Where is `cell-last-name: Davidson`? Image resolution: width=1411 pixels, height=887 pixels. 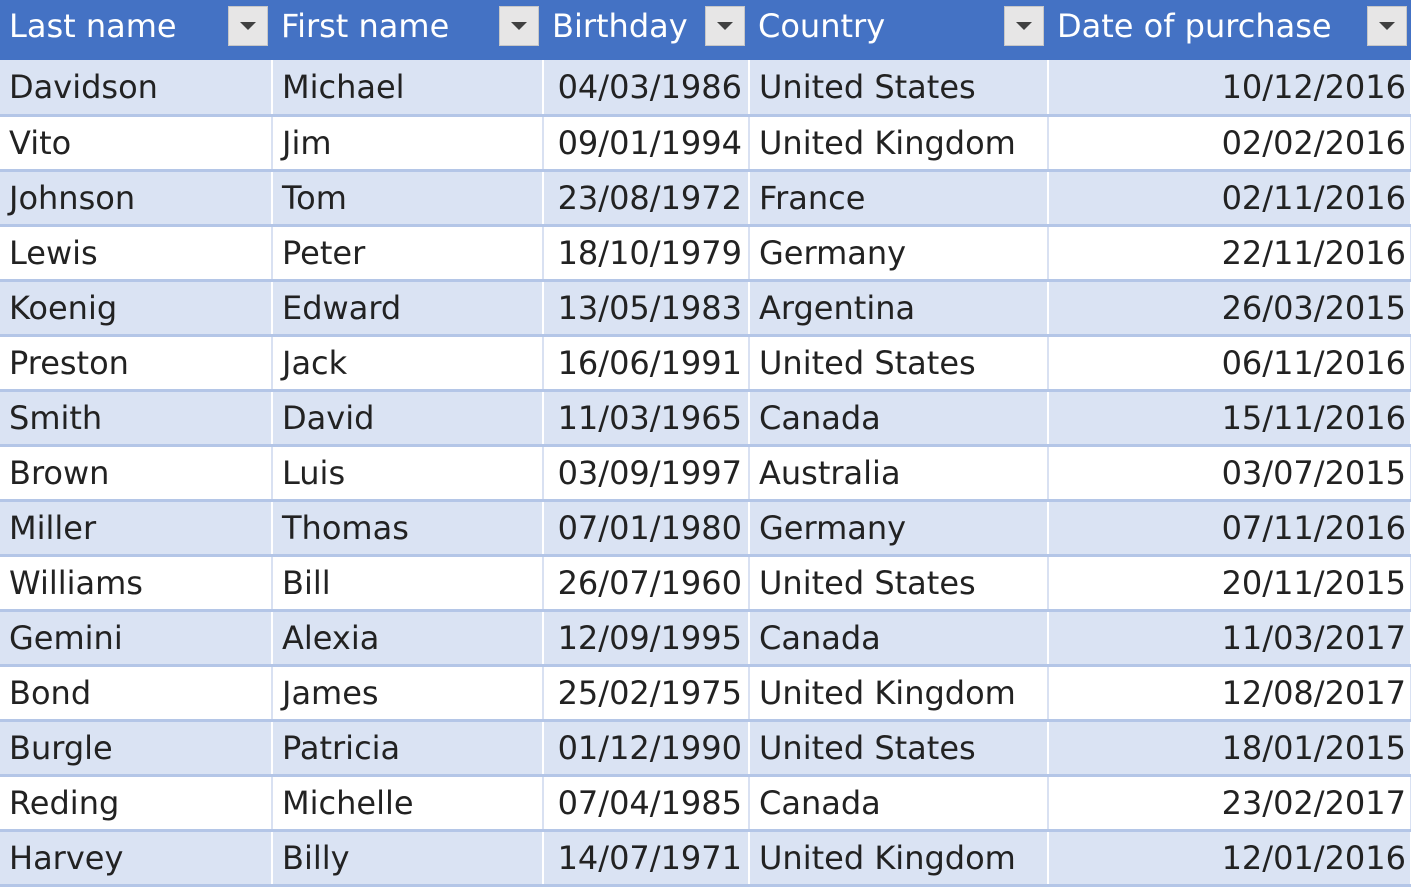
cell-last-name: Davidson is located at coordinates (136, 88).